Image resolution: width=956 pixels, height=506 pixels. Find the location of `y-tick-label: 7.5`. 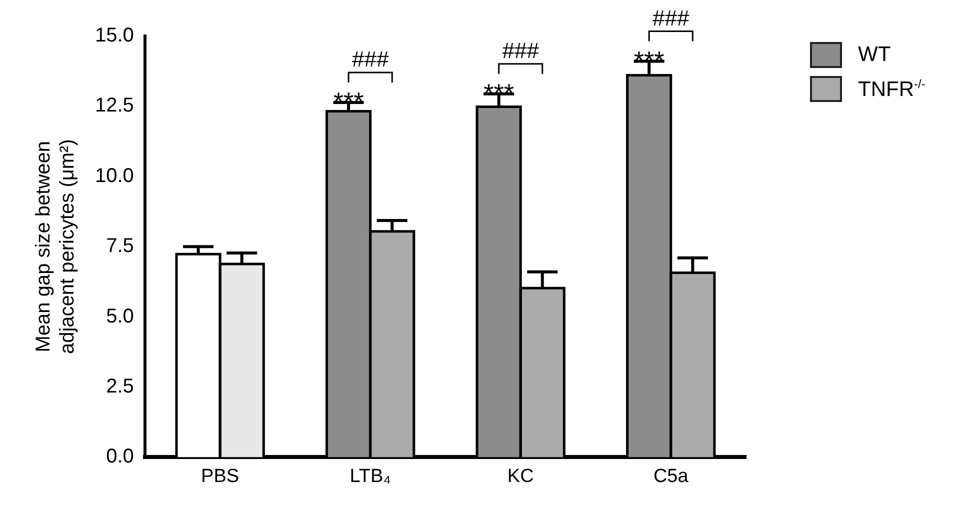

y-tick-label: 7.5 is located at coordinates (120, 246).